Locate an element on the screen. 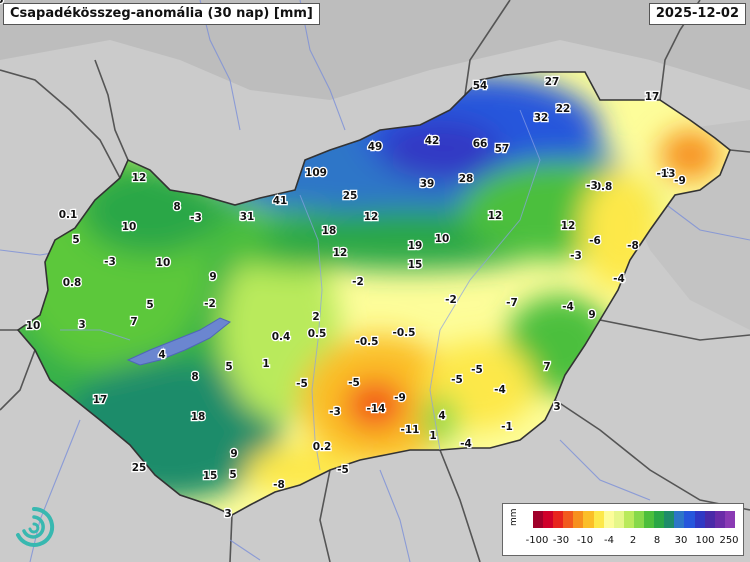 Image resolution: width=750 pixels, height=562 pixels. anomaly-value-label: 66 is located at coordinates (480, 144).